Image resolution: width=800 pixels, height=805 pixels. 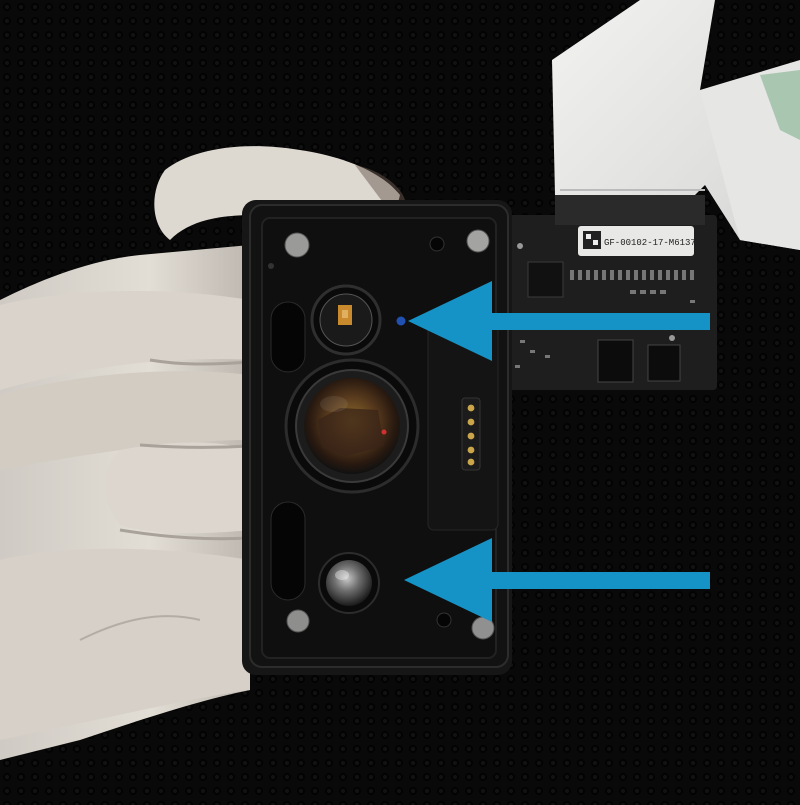 I want to click on arrow-to-upper-sensor, so click(x=559, y=321).